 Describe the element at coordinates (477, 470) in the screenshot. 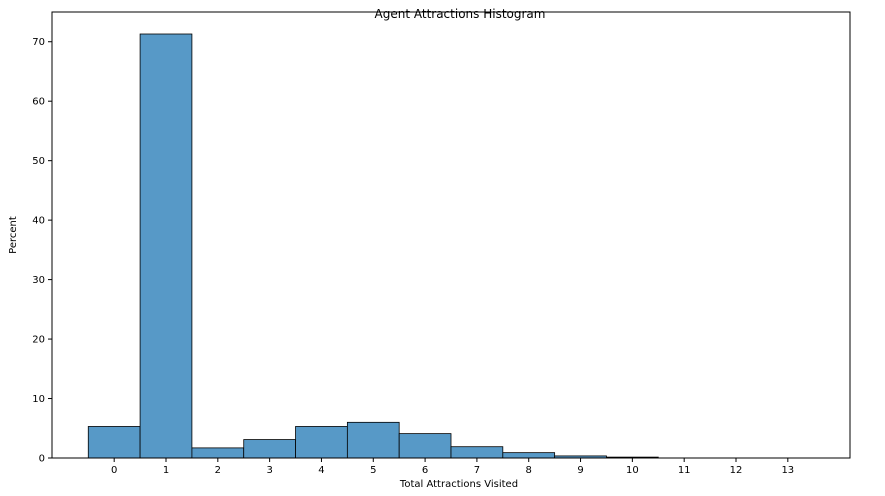

I see `x-tick-label: 7` at that location.